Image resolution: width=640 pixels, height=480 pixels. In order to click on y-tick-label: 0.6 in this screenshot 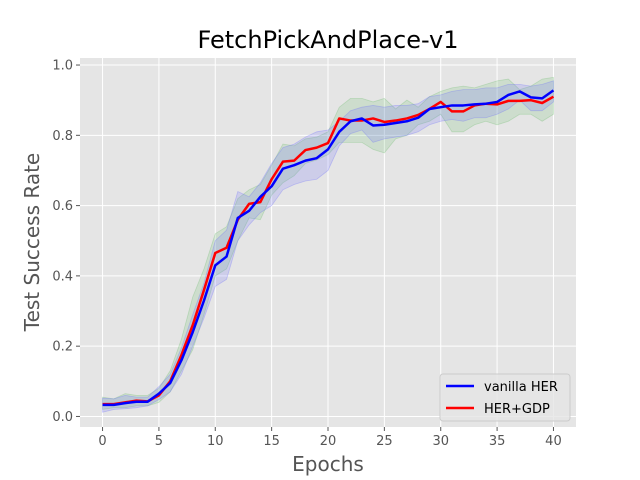, I will do `click(62, 206)`.